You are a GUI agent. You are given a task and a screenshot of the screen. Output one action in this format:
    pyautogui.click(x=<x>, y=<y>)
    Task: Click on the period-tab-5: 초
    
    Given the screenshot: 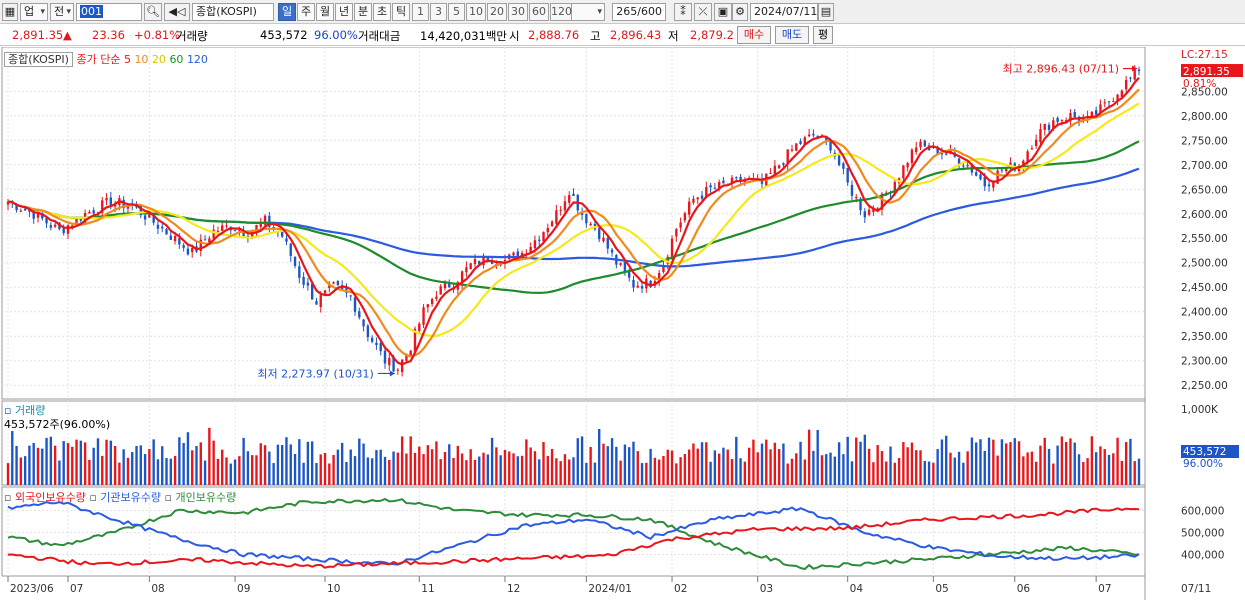 What is the action you would take?
    pyautogui.click(x=382, y=12)
    